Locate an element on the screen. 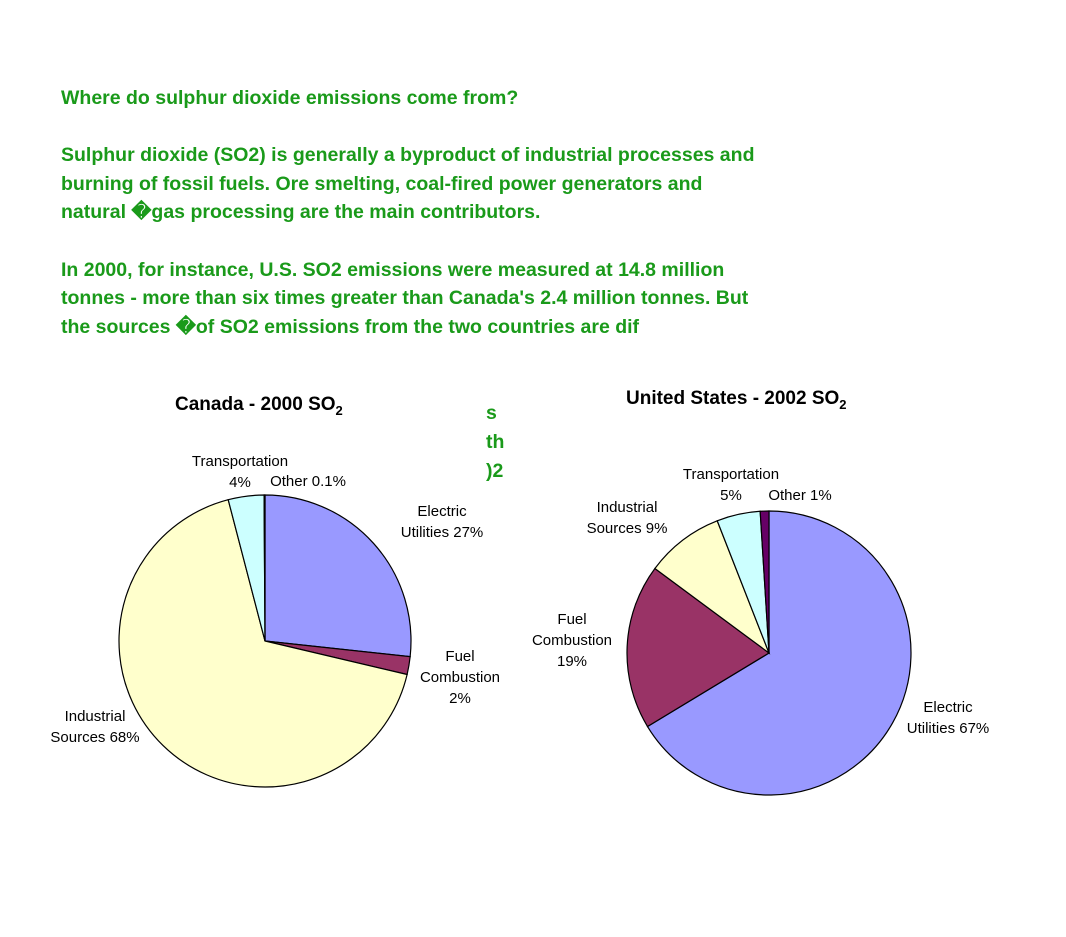  chart-title: United States - 2002 SO2 is located at coordinates (736, 400).